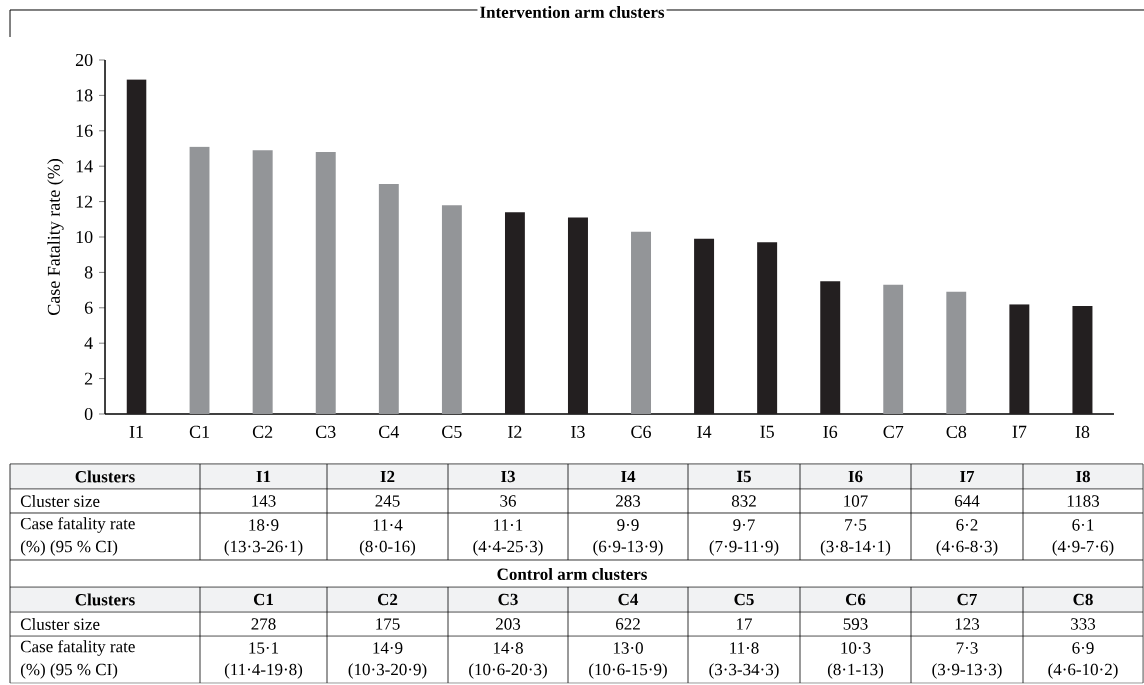 This screenshot has height=685, width=1144. I want to click on x-tick-label: I1, so click(136, 431).